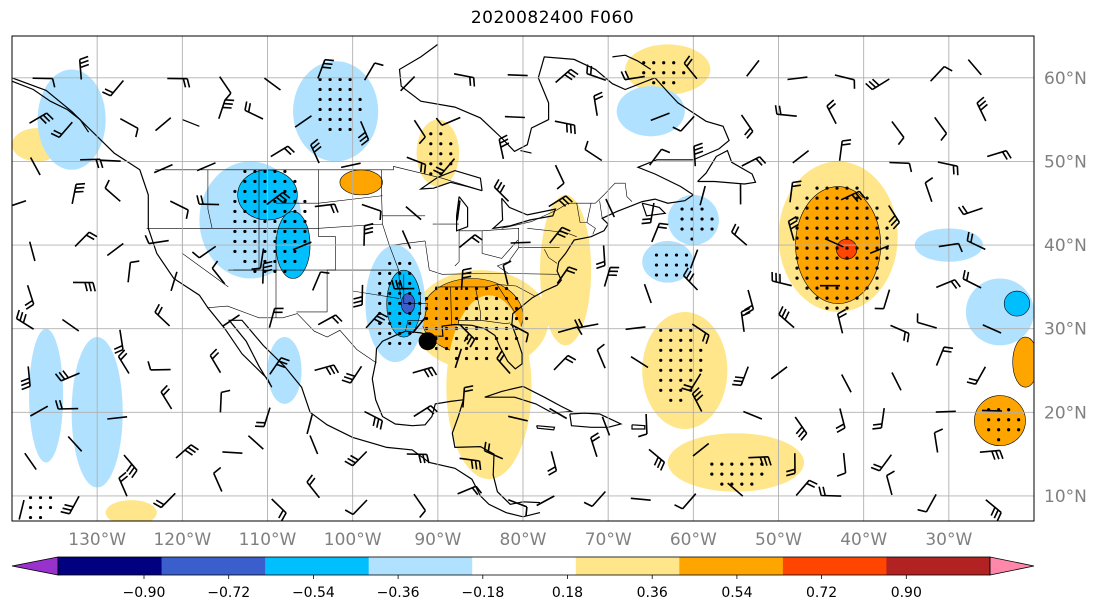 The height and width of the screenshot is (613, 1105). Describe the element at coordinates (1065, 79) in the screenshot. I see `lat-label-5: 60°N` at that location.